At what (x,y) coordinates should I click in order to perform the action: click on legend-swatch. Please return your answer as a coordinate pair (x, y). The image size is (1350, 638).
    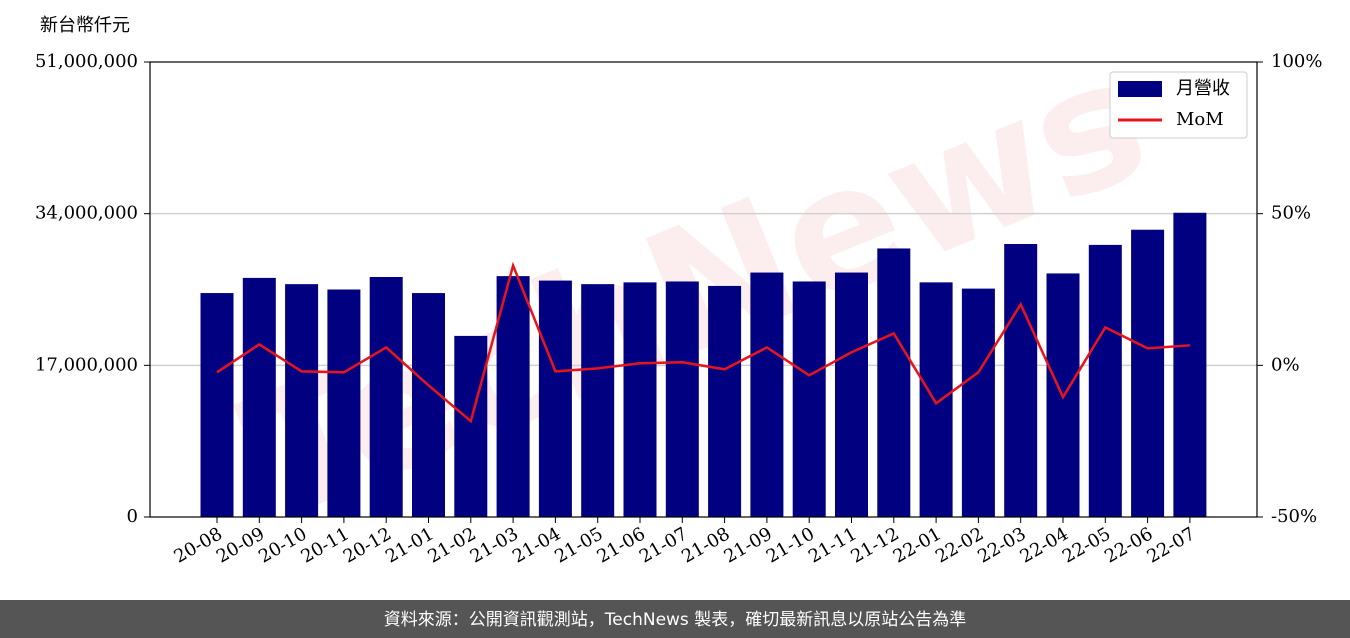
    Looking at the image, I should click on (1140, 89).